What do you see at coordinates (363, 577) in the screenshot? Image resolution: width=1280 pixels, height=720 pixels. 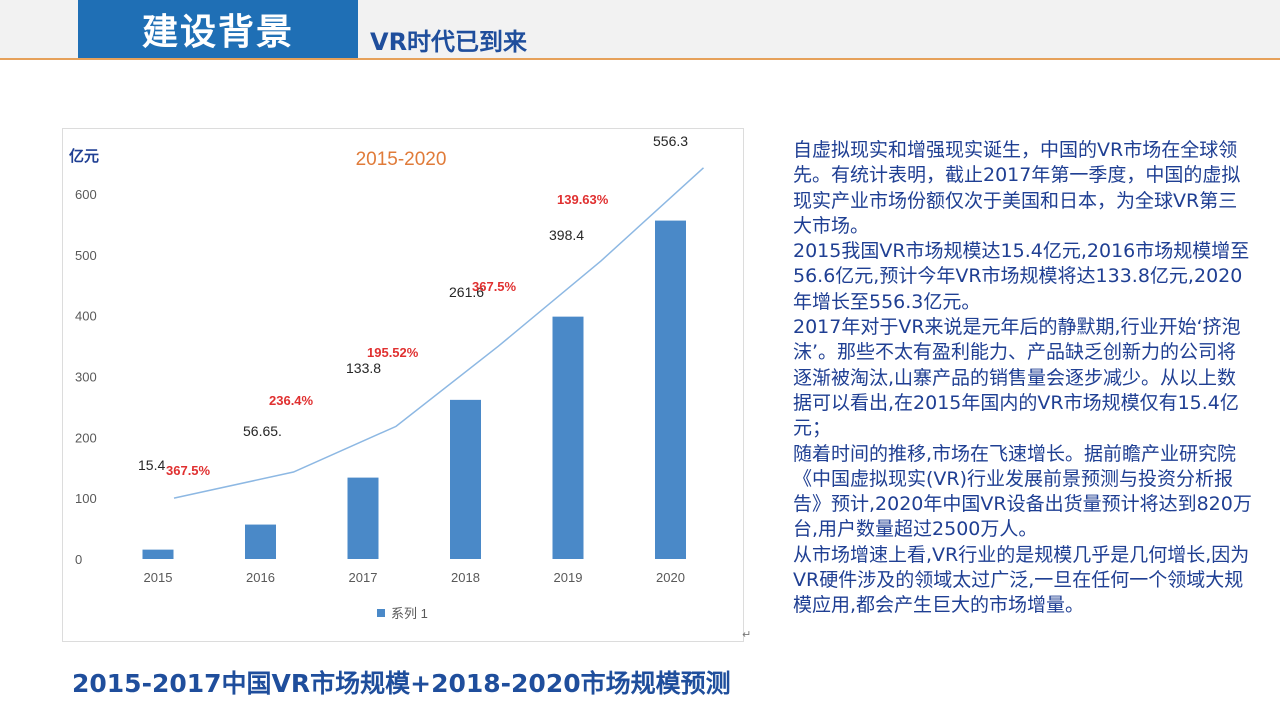 I see `x-tick-label: 2017` at bounding box center [363, 577].